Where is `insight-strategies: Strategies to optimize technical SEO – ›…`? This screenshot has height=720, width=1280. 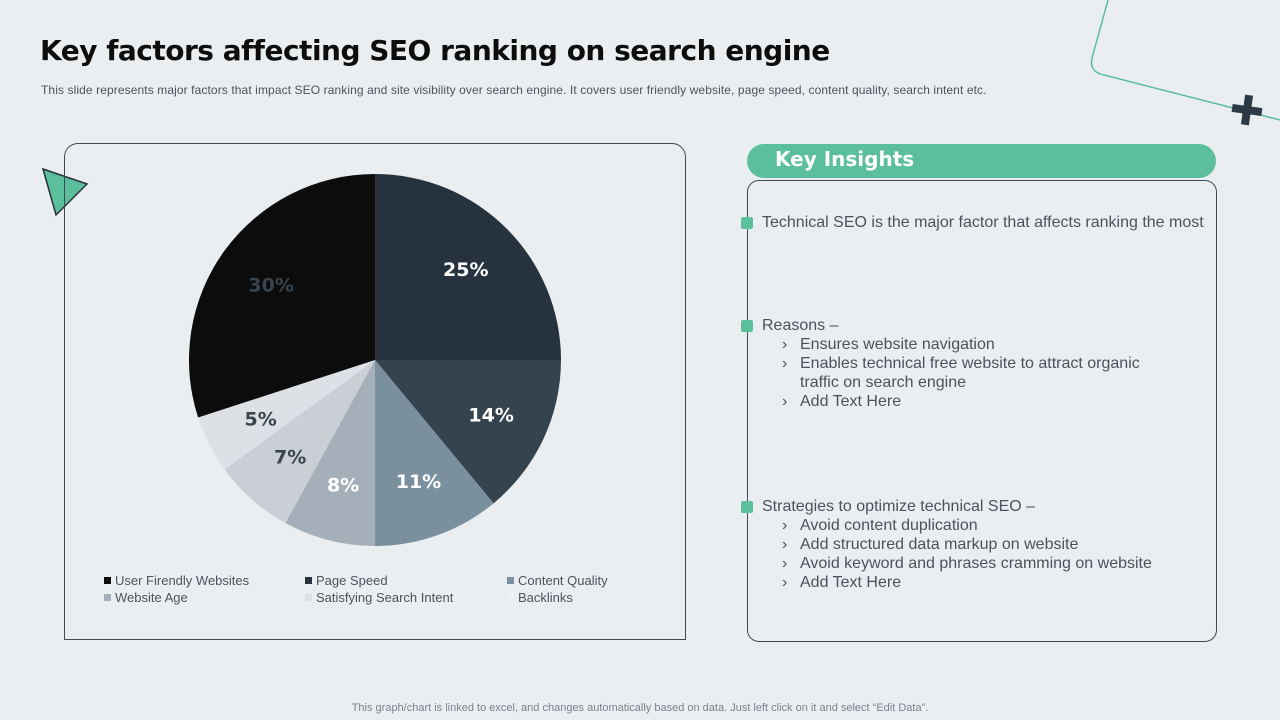
insight-strategies: Strategies to optimize technical SEO – ›… is located at coordinates (981, 544).